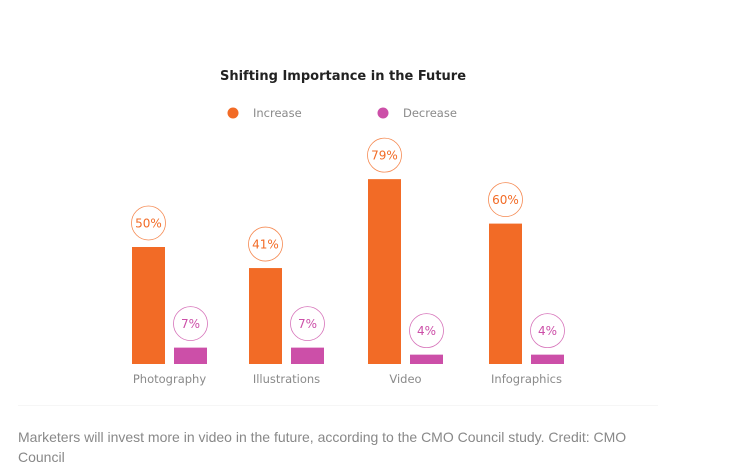 The image size is (737, 476). What do you see at coordinates (526, 379) in the screenshot?
I see `category-label-infographics: Infographics` at bounding box center [526, 379].